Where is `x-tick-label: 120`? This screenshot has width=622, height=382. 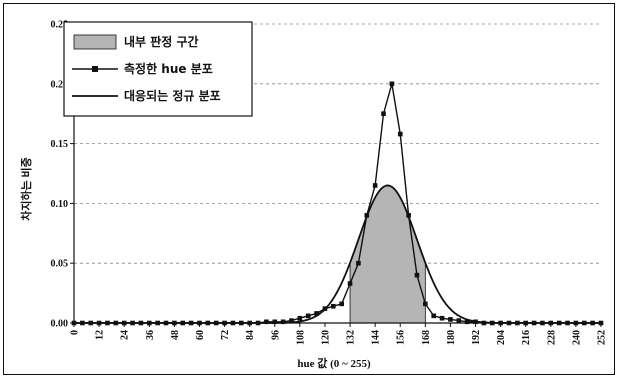
x-tick-label: 120 is located at coordinates (325, 337).